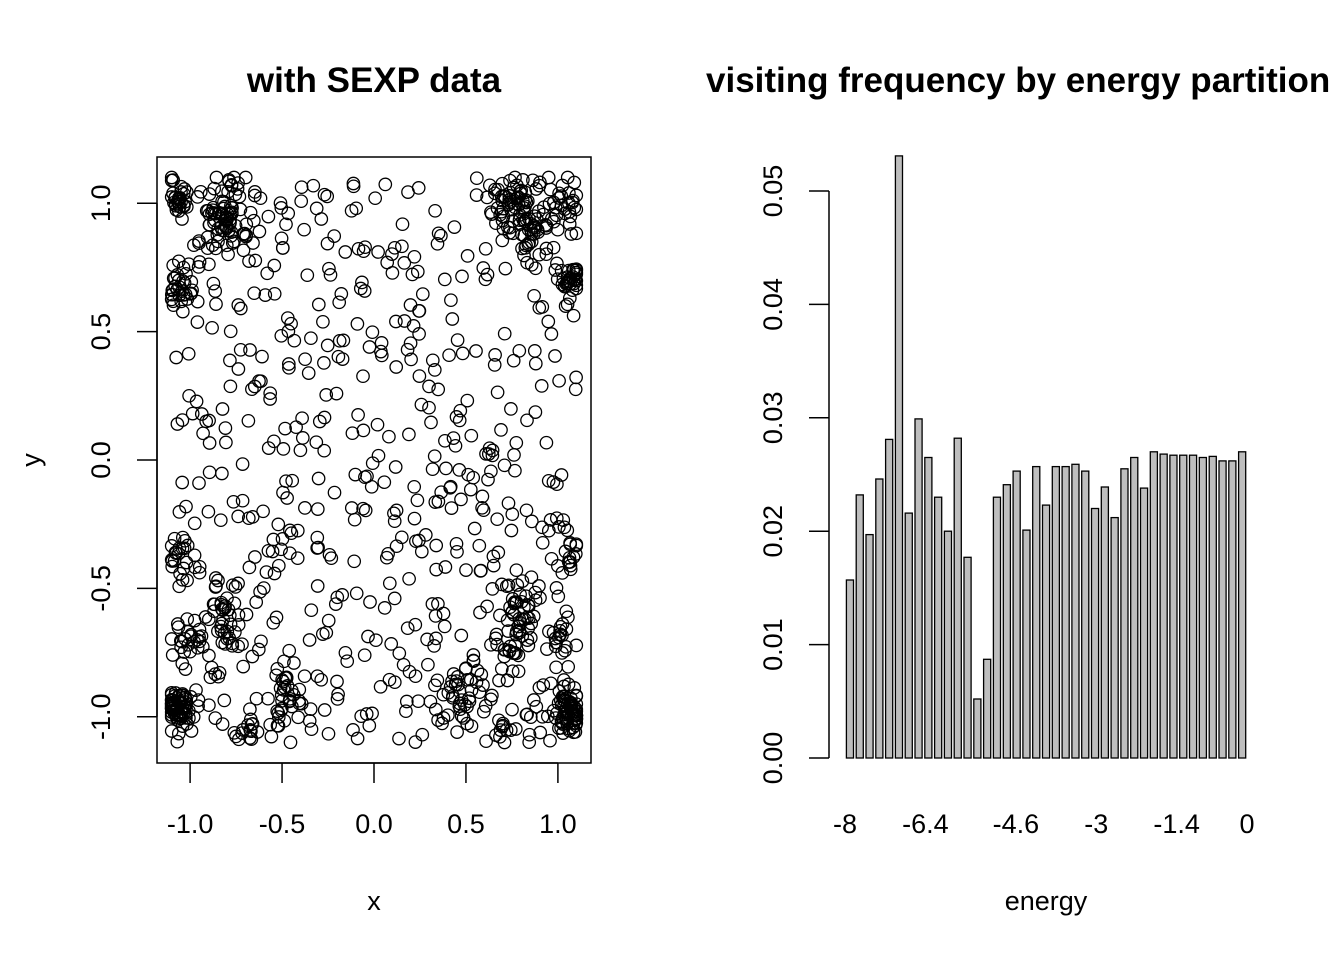 This screenshot has width=1344, height=960. Describe the element at coordinates (374, 901) in the screenshot. I see `scatter-x-label: x` at that location.